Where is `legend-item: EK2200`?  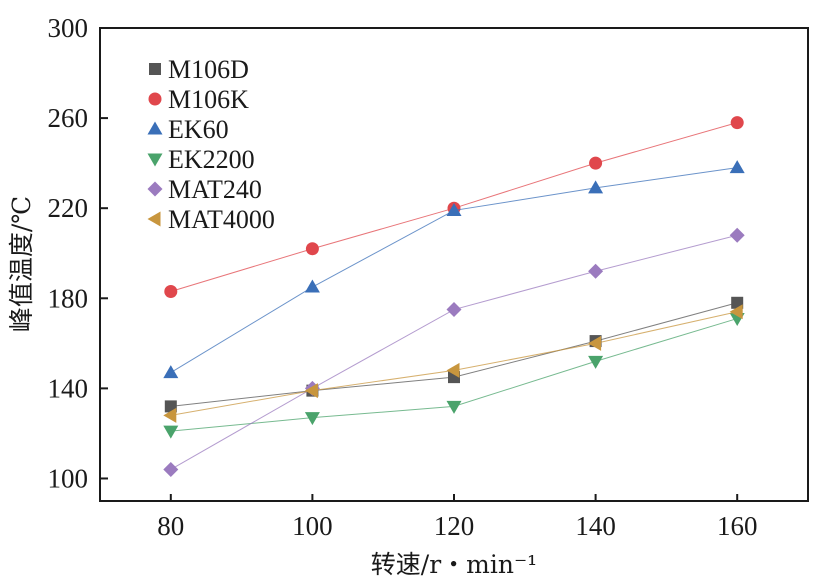
legend-item: EK2200 is located at coordinates (201, 159).